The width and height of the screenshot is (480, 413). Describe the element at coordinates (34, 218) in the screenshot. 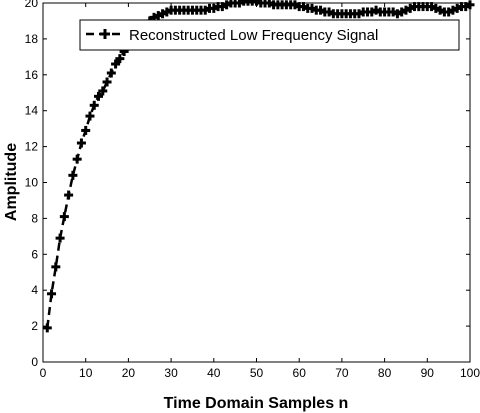

I see `y-tick-label: 8` at that location.